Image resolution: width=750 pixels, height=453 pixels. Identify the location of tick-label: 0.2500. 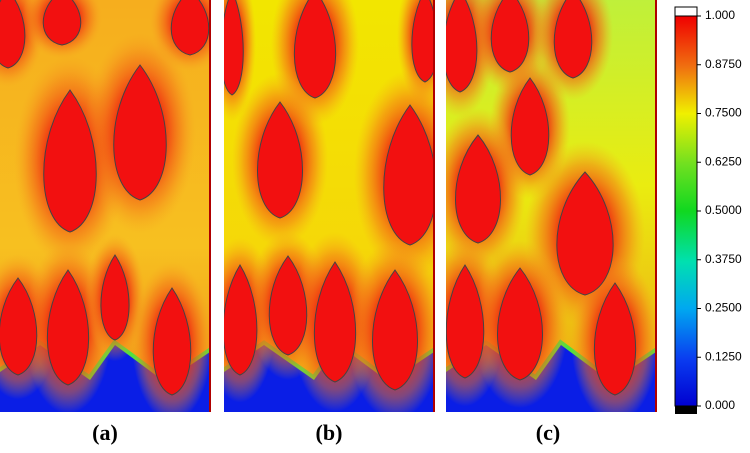
(723, 308).